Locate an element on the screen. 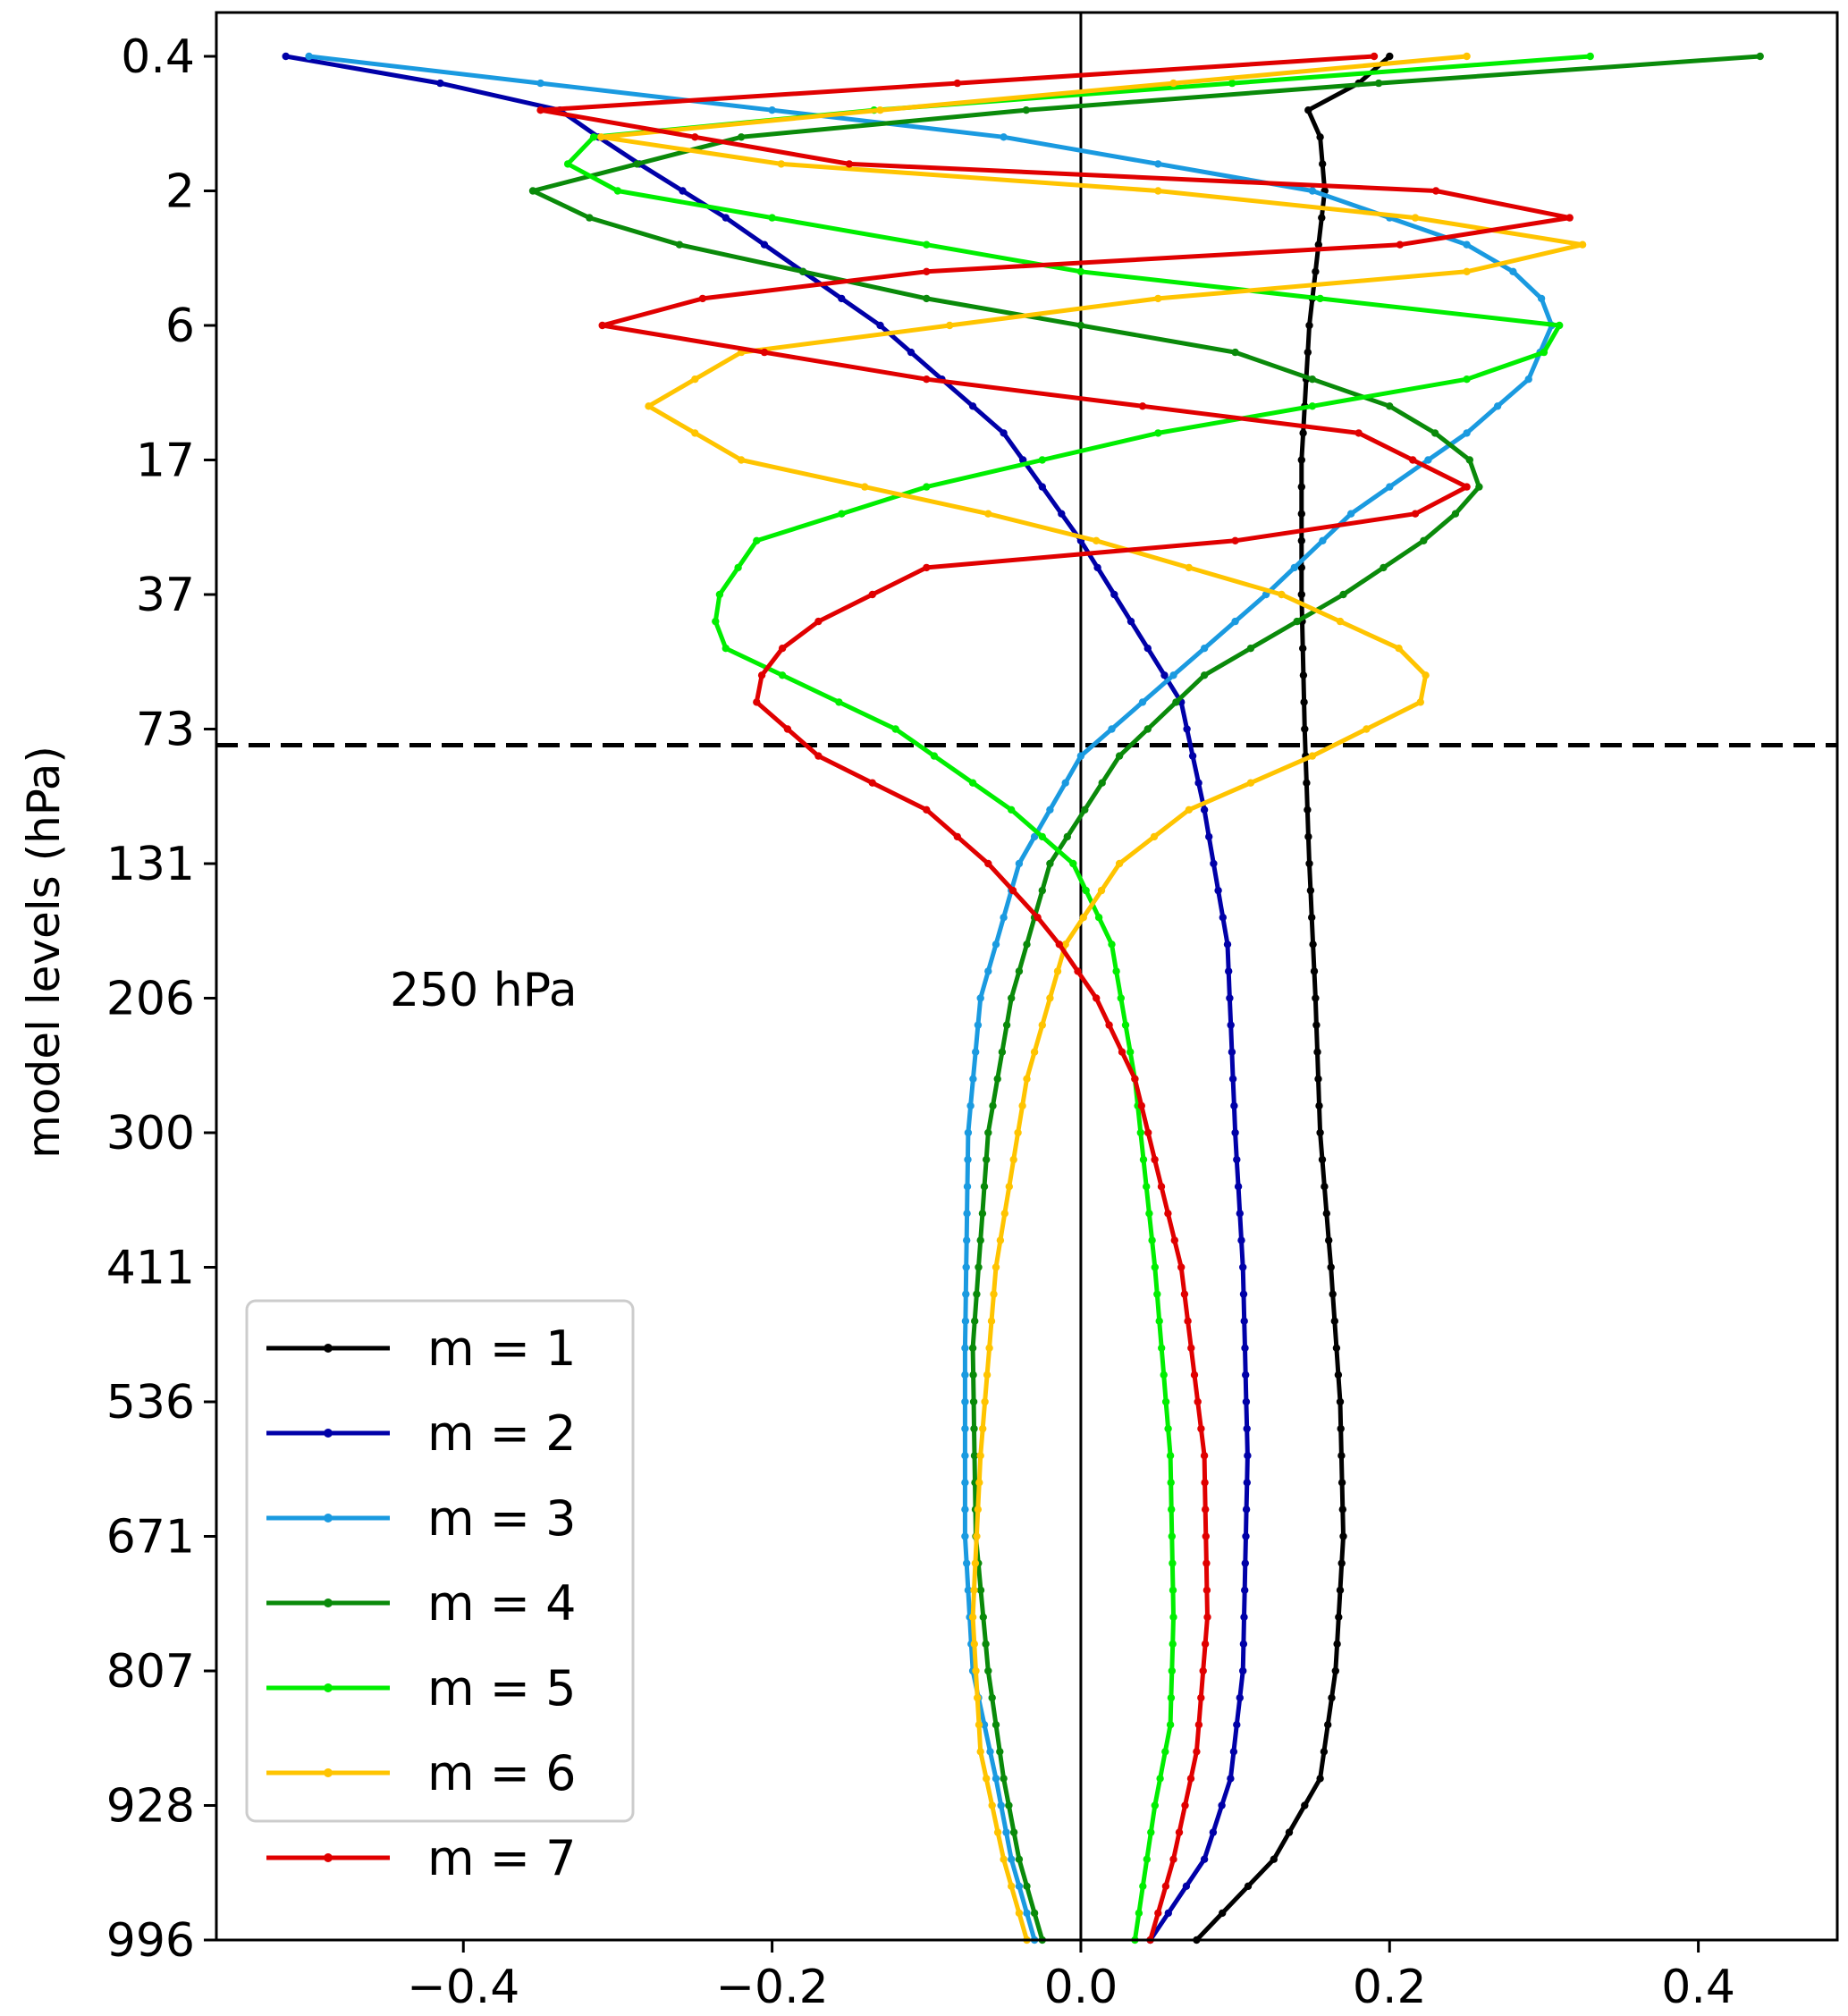 The height and width of the screenshot is (2016, 1848). x-tick-label: −0.2 is located at coordinates (771, 1987).